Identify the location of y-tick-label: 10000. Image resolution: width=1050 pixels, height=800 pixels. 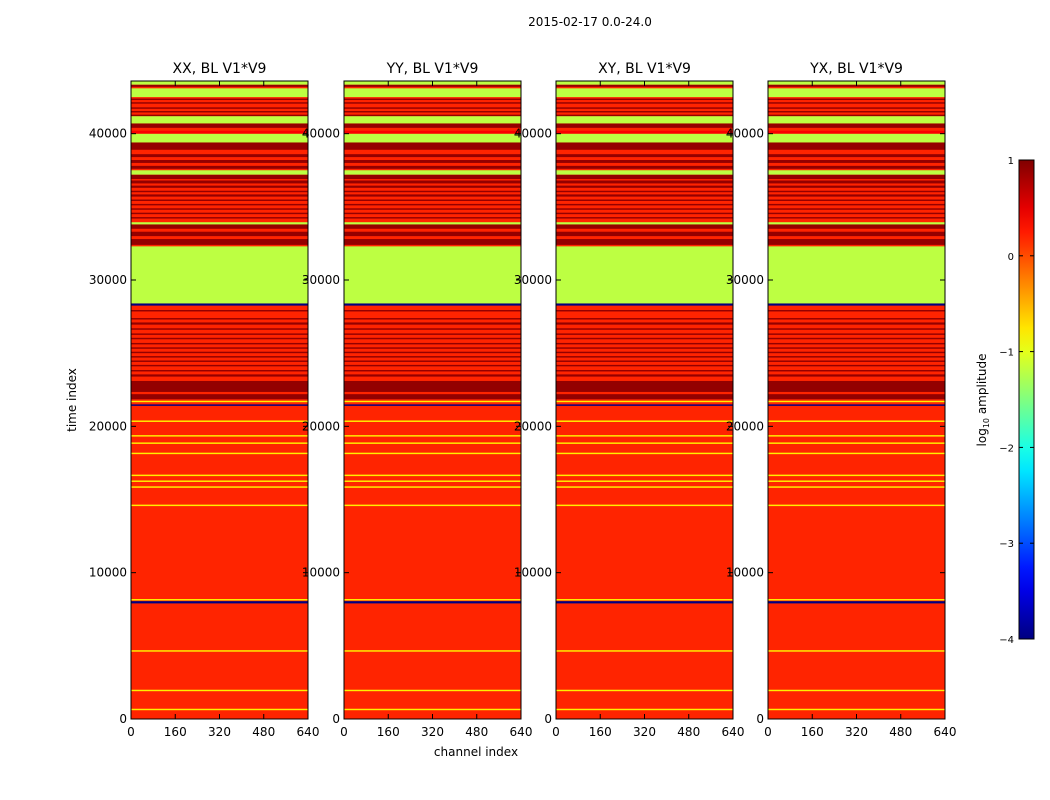
(745, 573).